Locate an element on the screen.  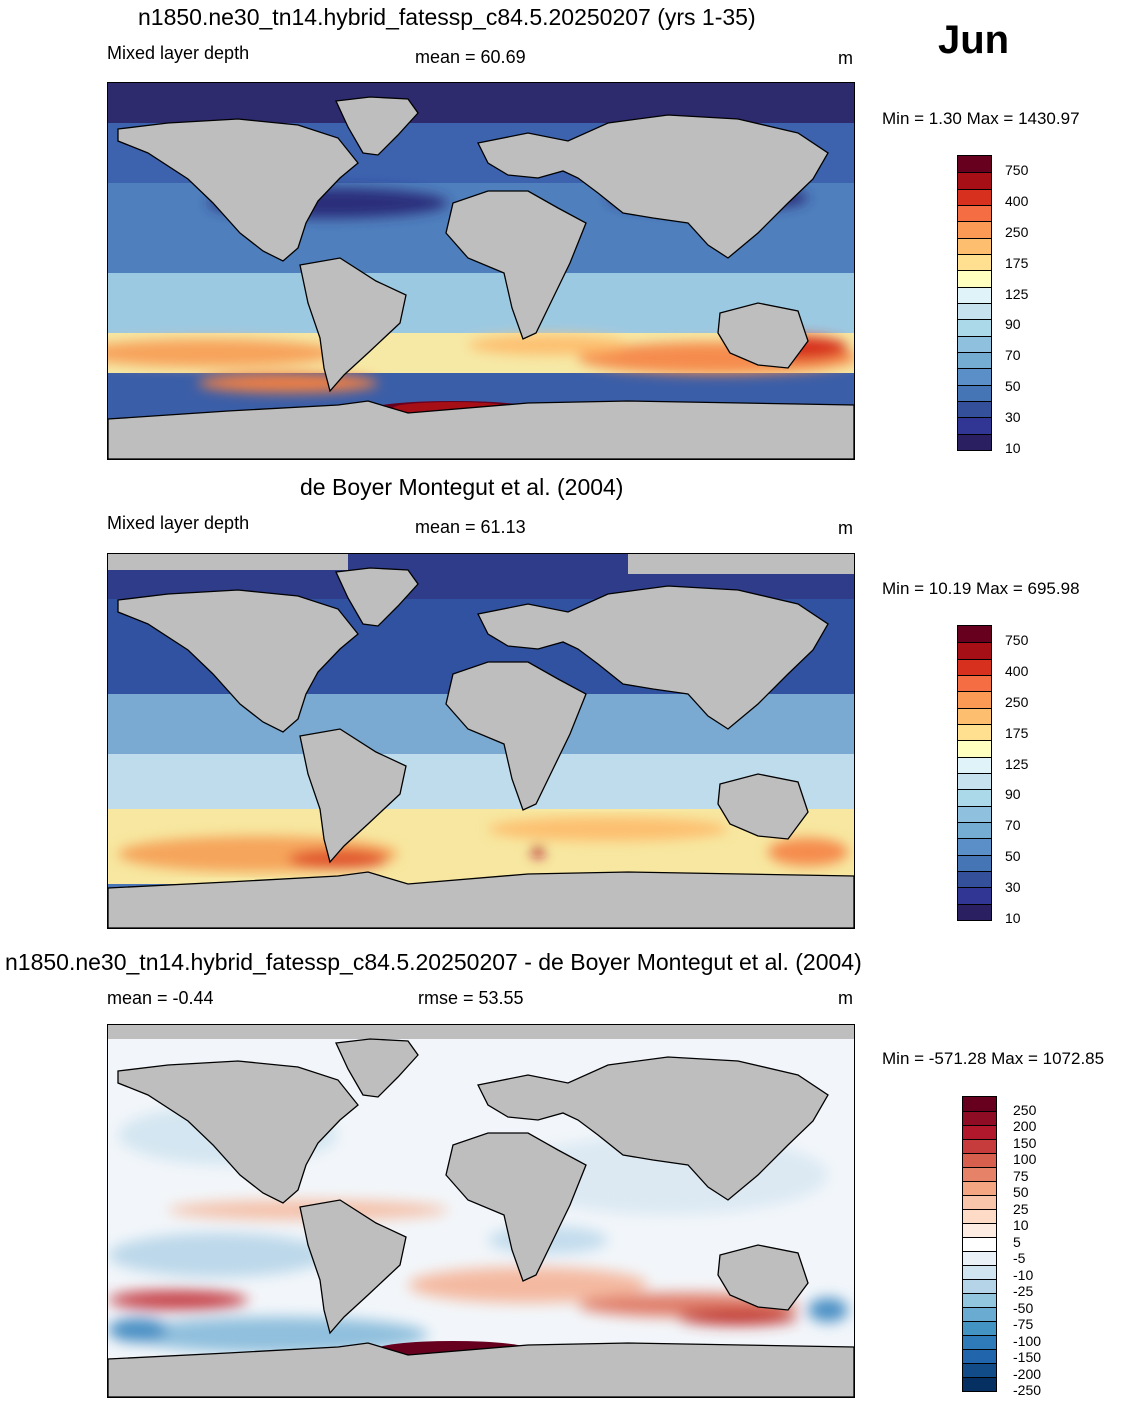
colorbar-label: 100 is located at coordinates (1025, 1159).